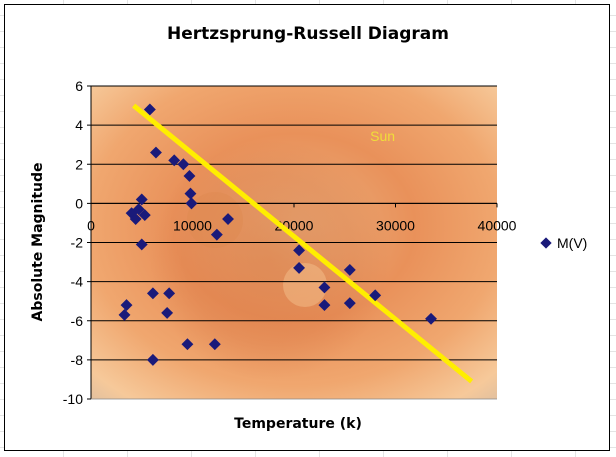 The height and width of the screenshot is (457, 616). I want to click on legend-marker-mv, so click(546, 243).